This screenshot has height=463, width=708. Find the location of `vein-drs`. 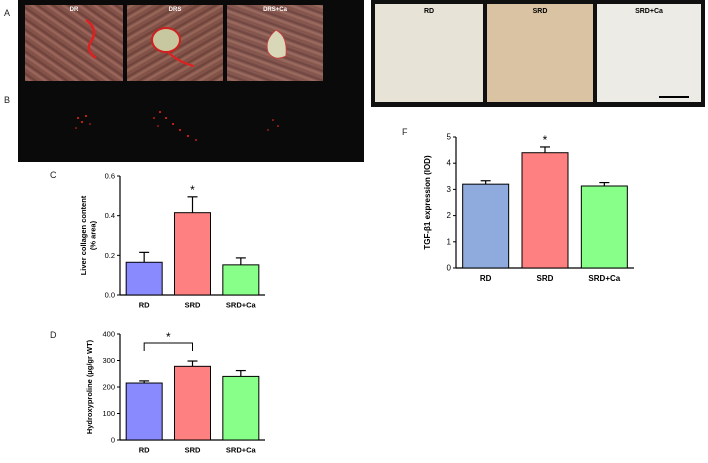

vein-drs is located at coordinates (166, 40).